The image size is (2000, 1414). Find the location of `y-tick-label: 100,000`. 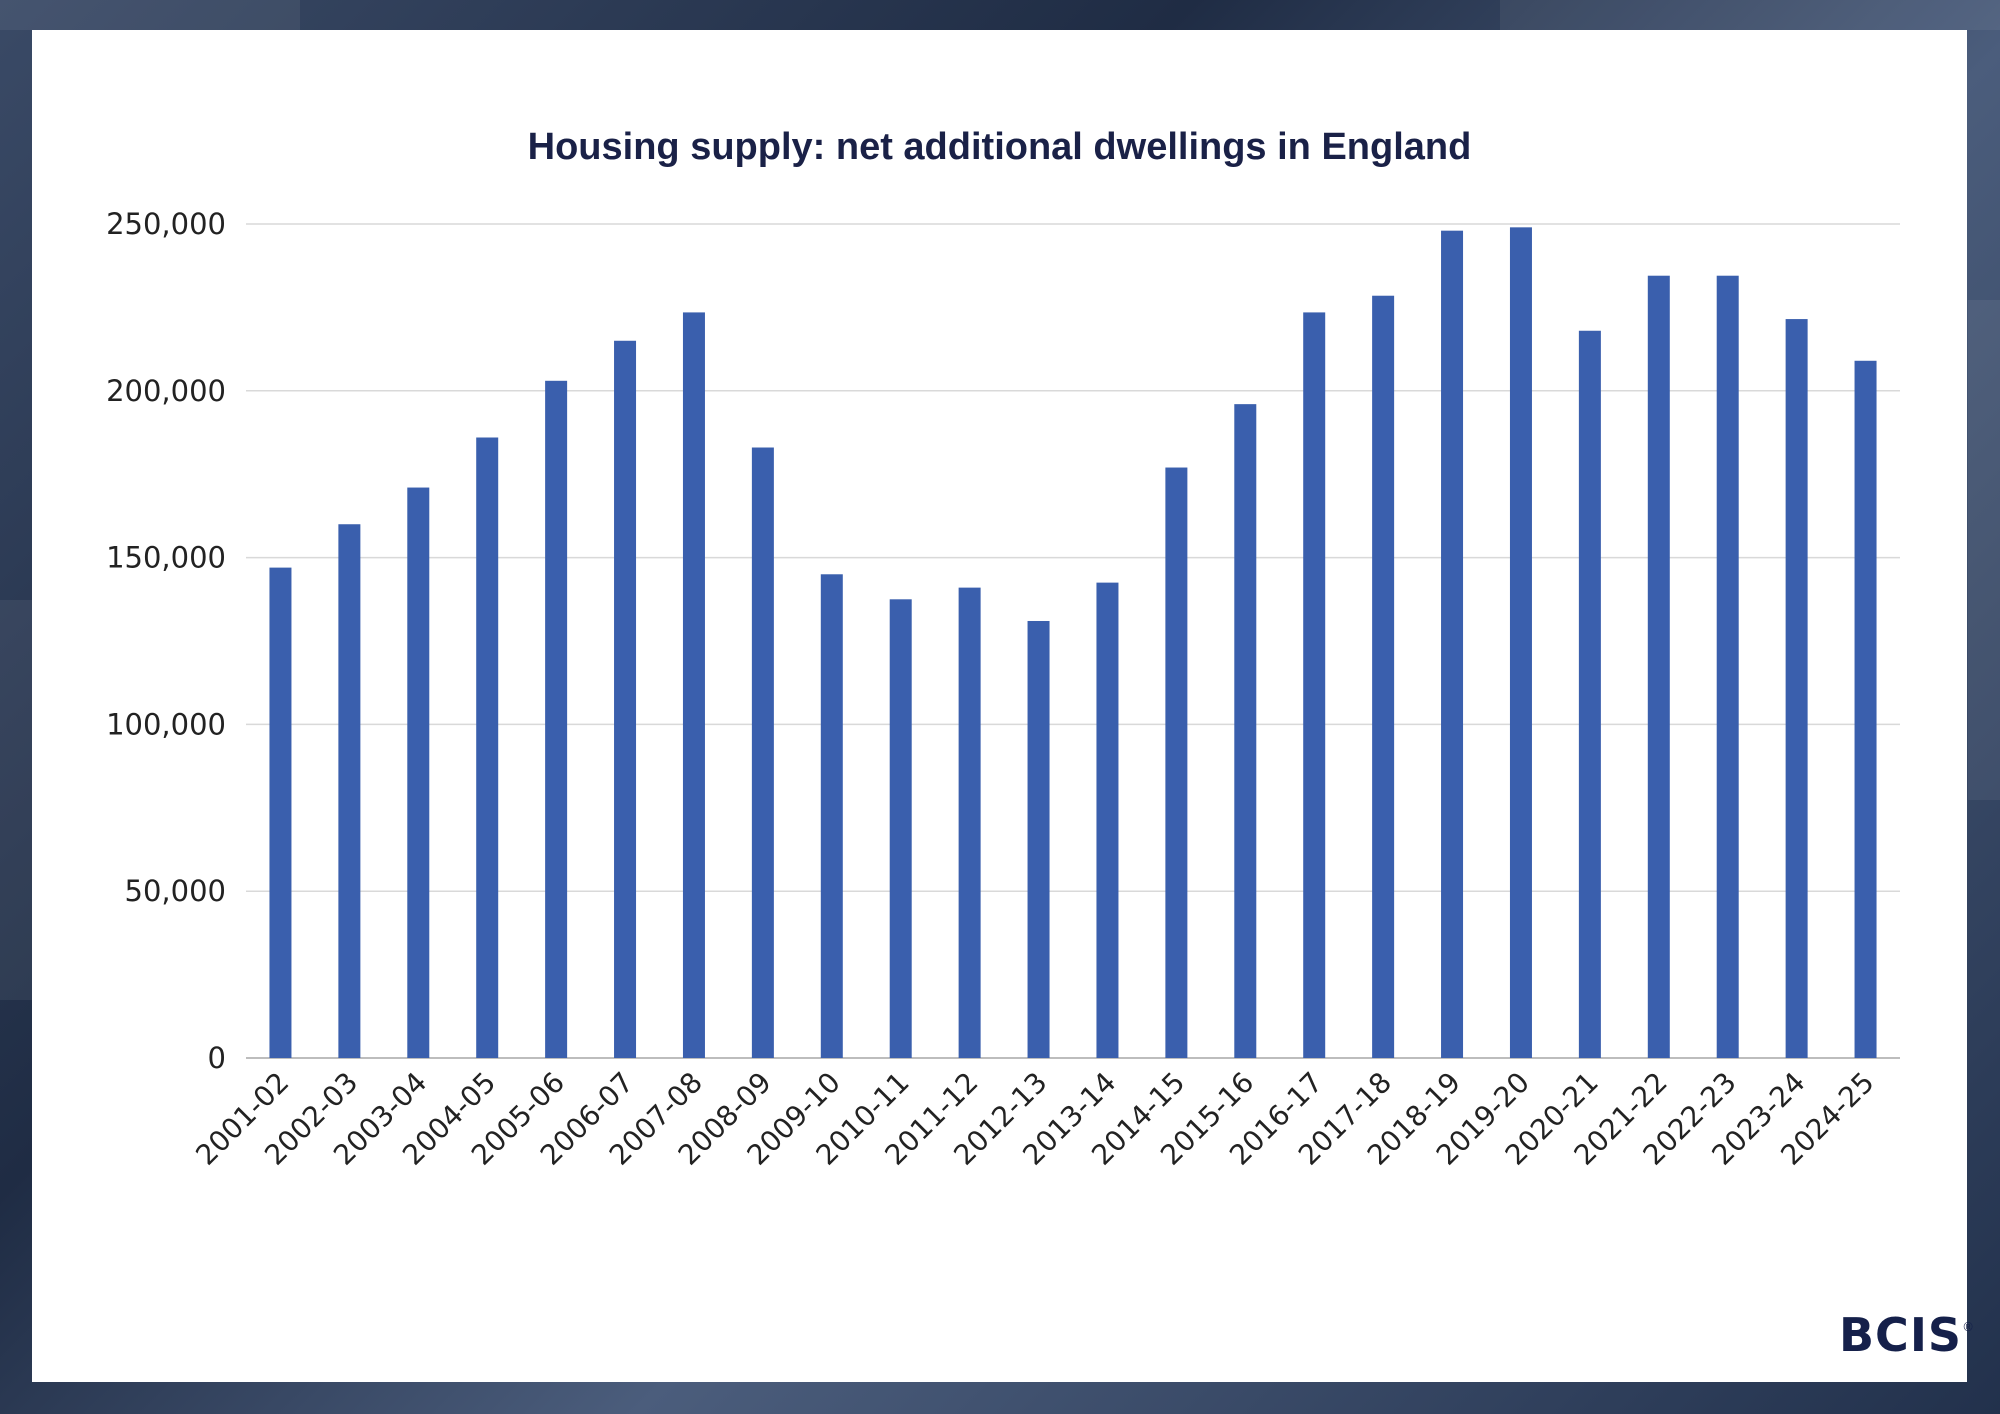

y-tick-label: 100,000 is located at coordinates (166, 724).